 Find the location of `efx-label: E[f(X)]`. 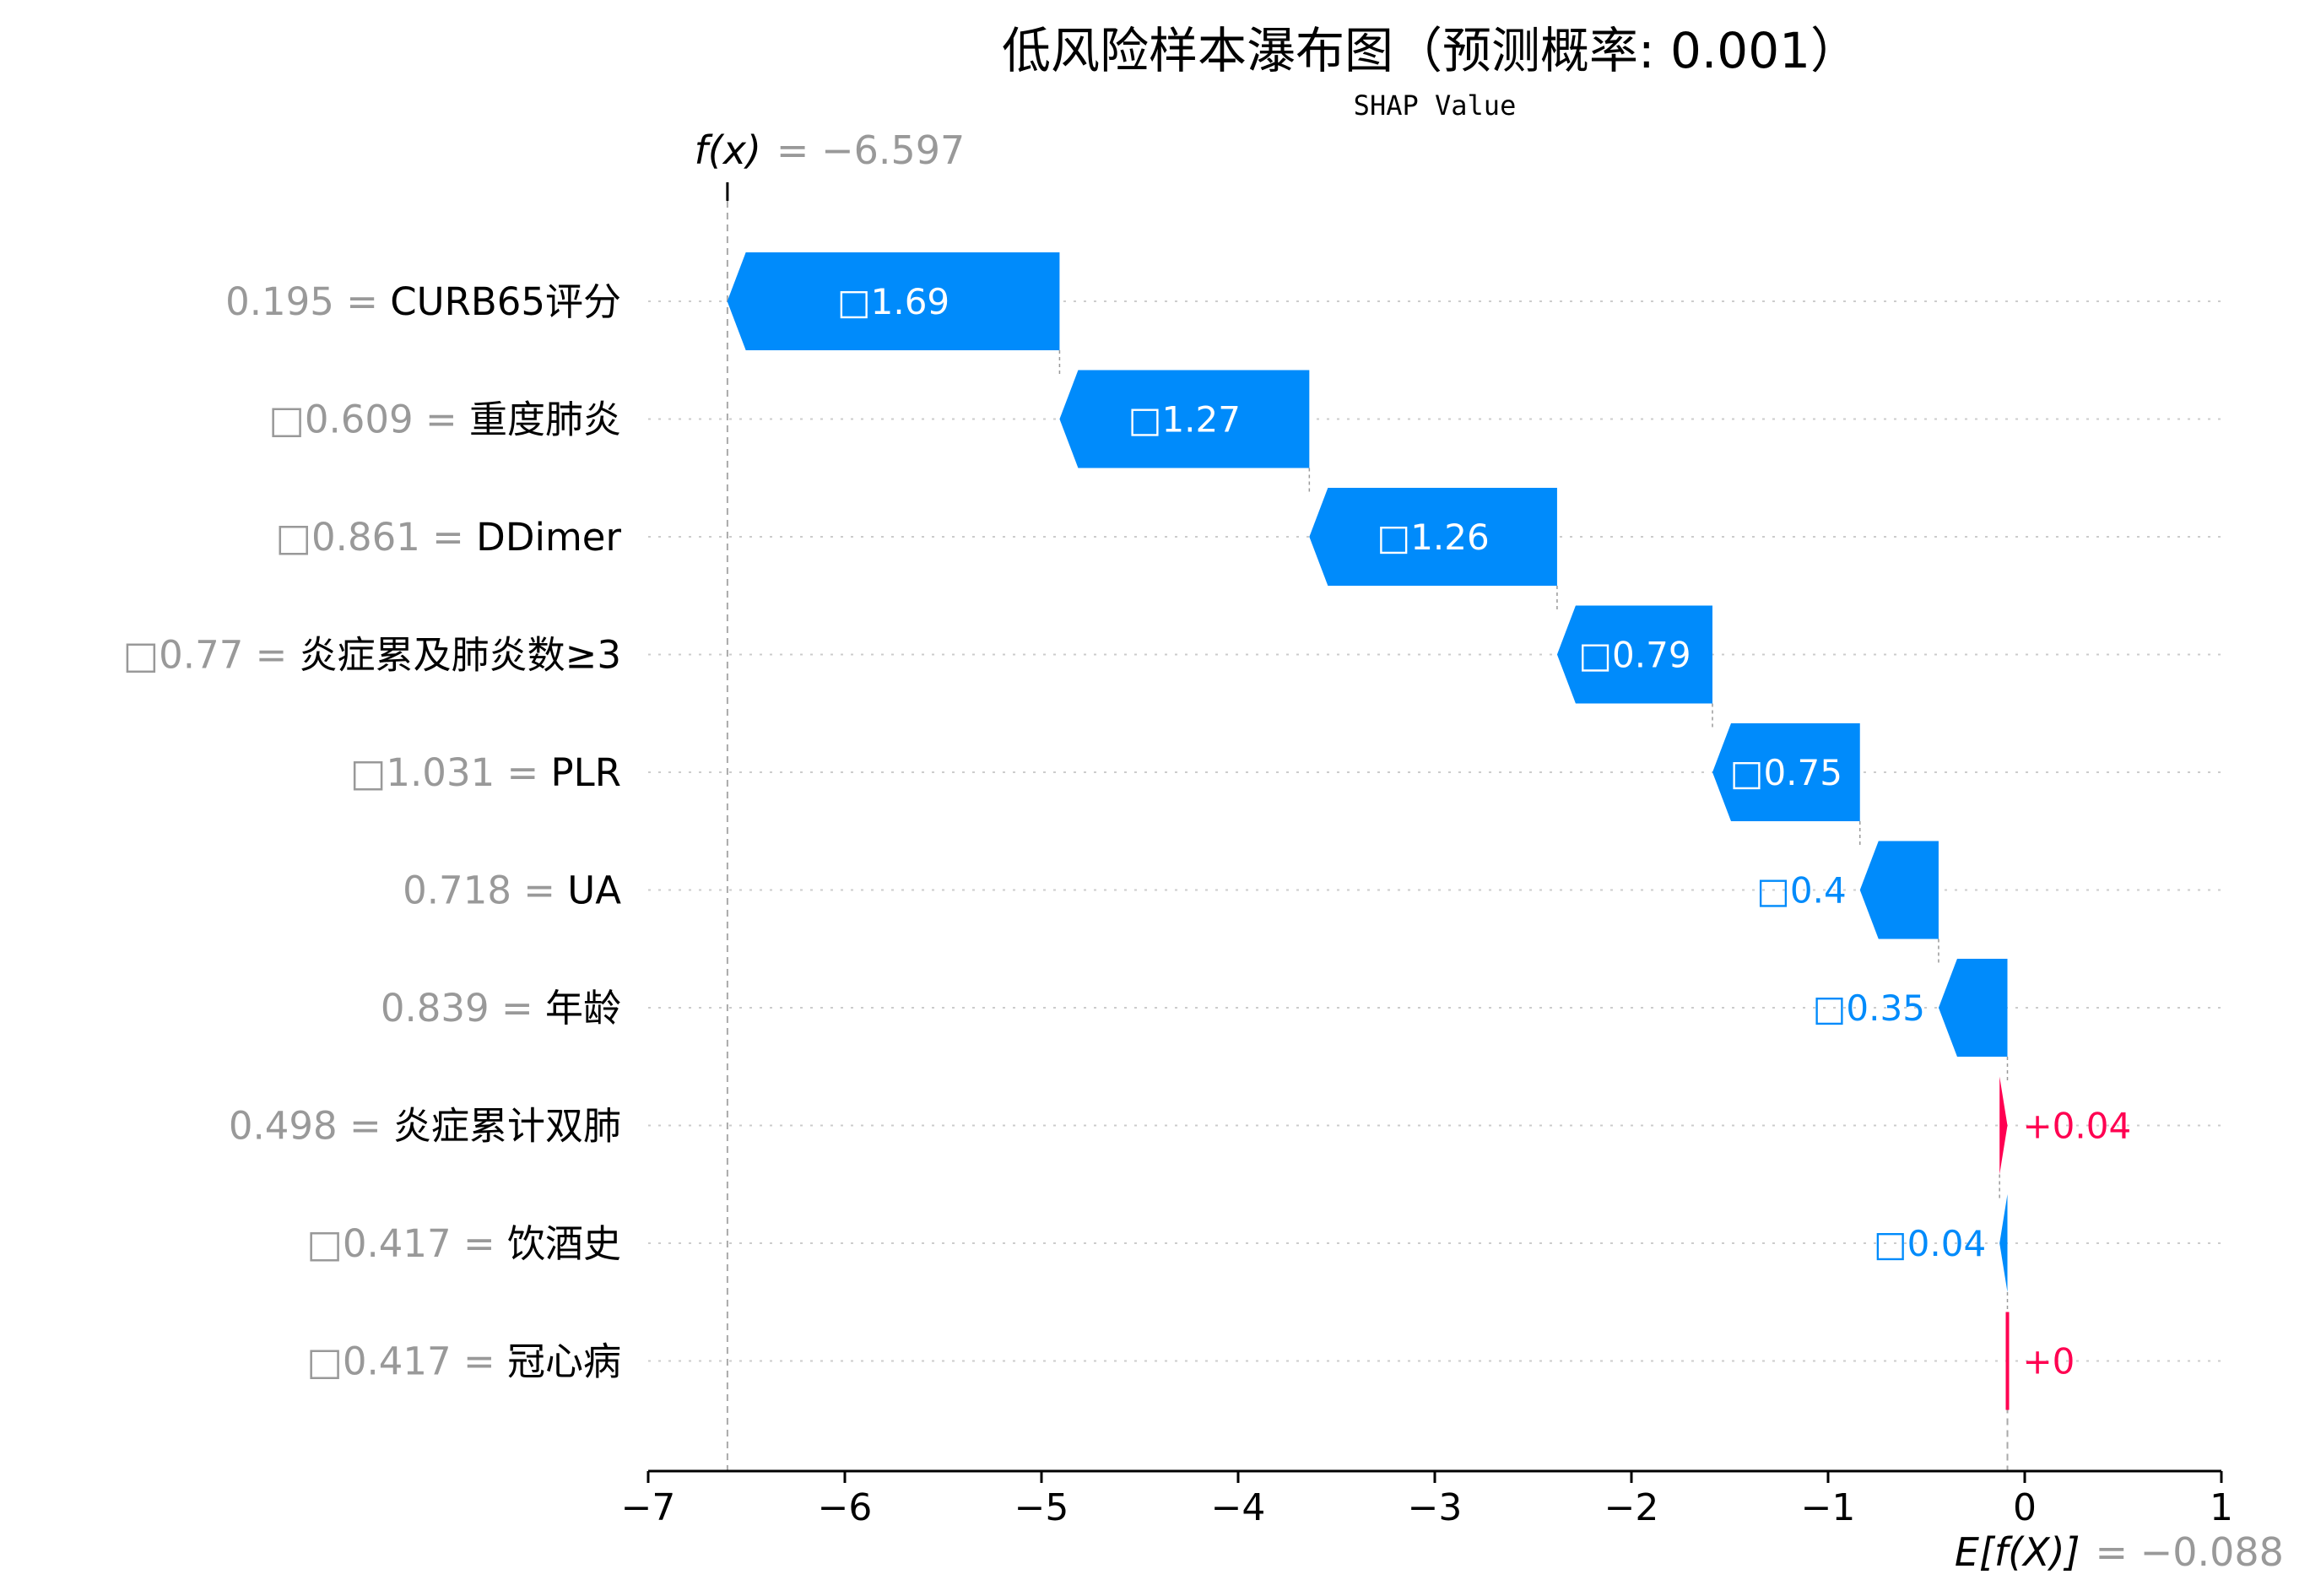

efx-label: E[f(X)] is located at coordinates (2017, 1552).